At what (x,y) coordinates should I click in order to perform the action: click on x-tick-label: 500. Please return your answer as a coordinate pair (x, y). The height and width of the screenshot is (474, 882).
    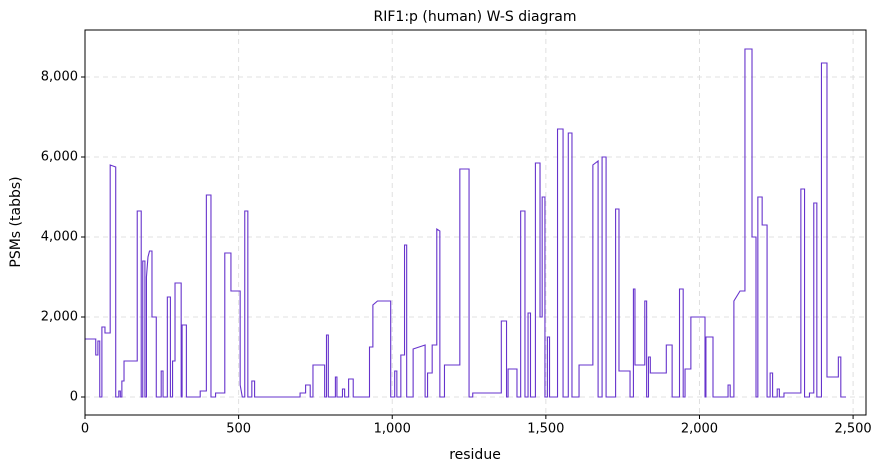
    Looking at the image, I should click on (238, 429).